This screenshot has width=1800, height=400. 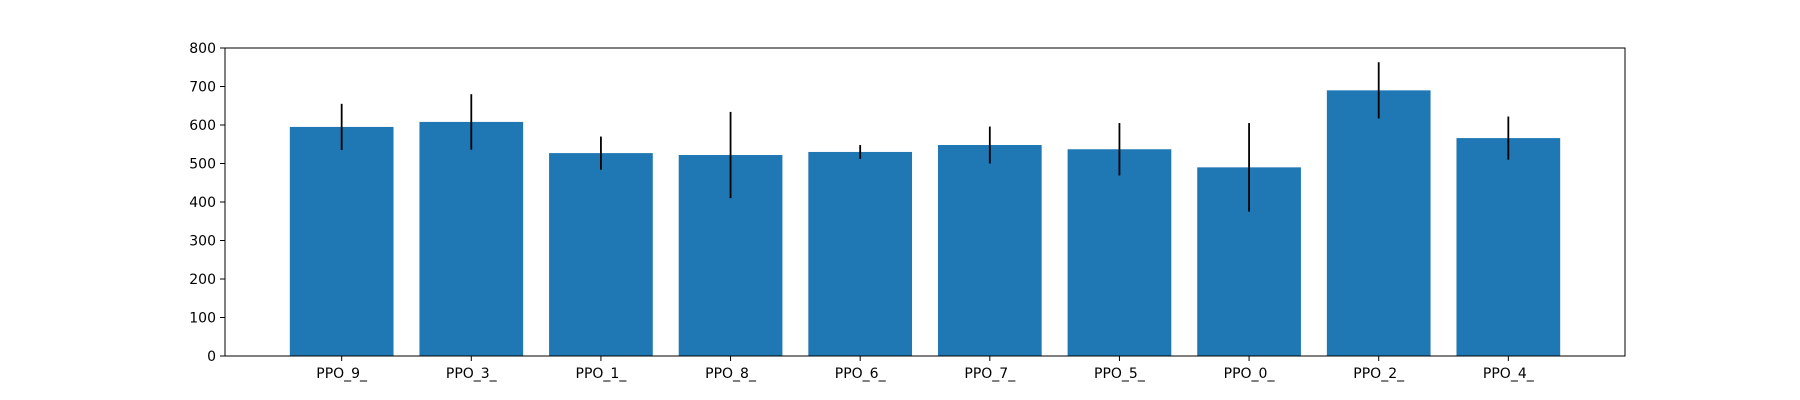 I want to click on y-tick-label: 800, so click(x=202, y=49).